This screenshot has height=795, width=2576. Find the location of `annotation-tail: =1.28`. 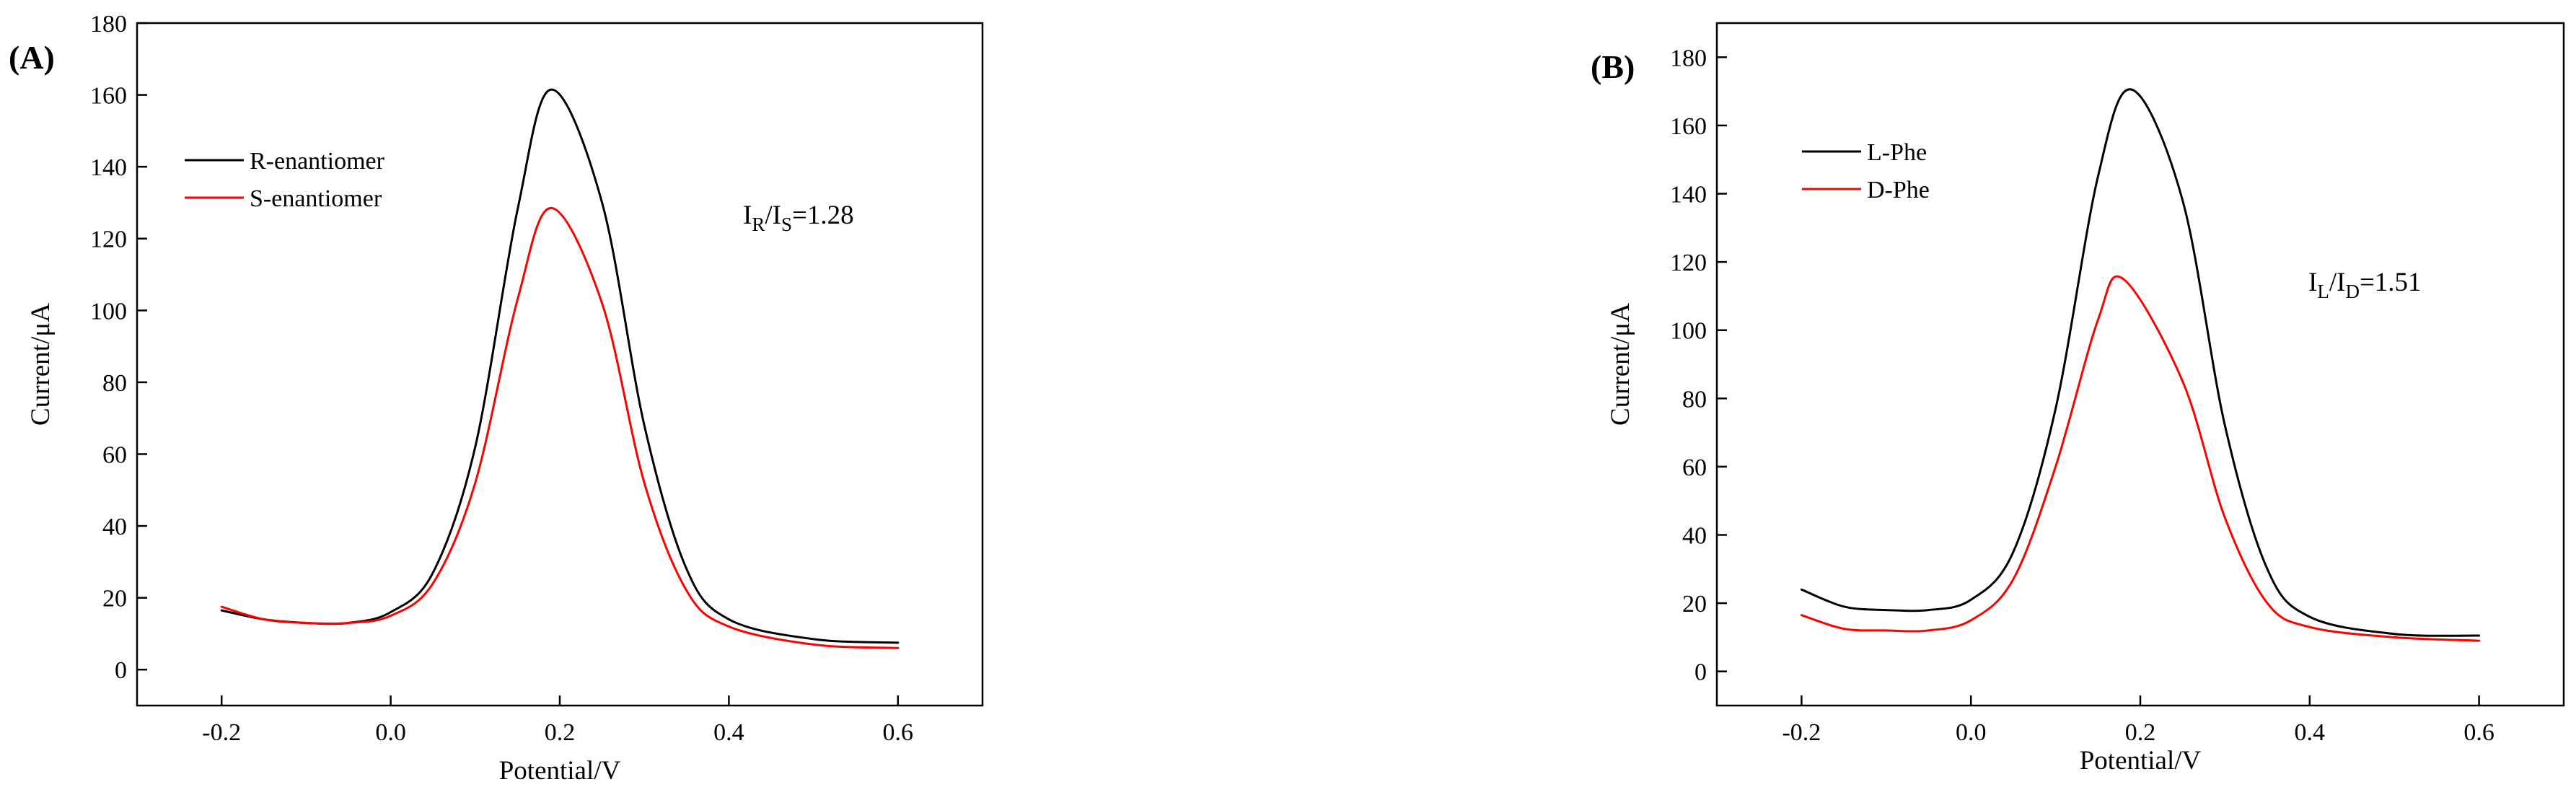

annotation-tail: =1.28 is located at coordinates (823, 215).